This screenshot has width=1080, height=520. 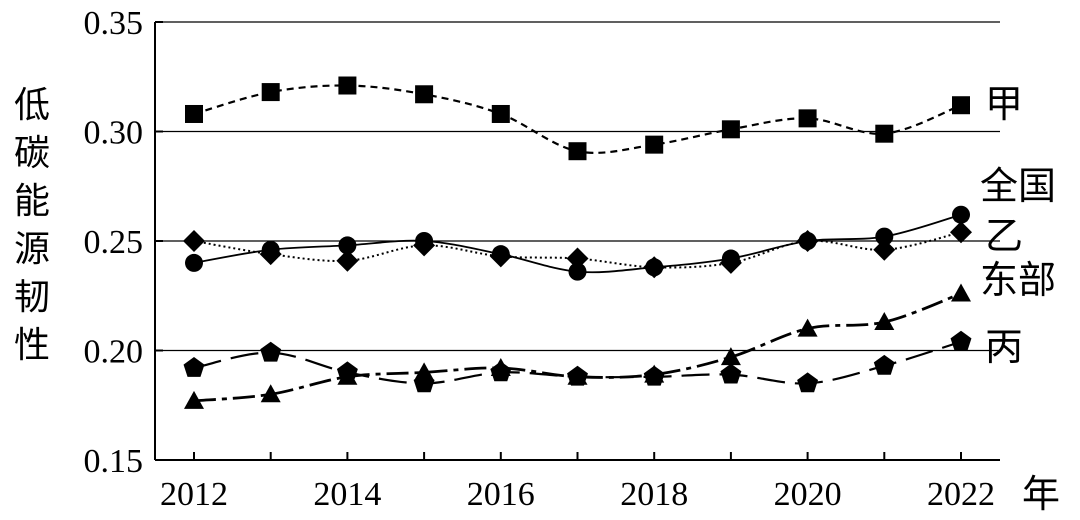 I want to click on y-ticks: 0.15 0.20 0.25 0.30 0.35, so click(x=123, y=242).